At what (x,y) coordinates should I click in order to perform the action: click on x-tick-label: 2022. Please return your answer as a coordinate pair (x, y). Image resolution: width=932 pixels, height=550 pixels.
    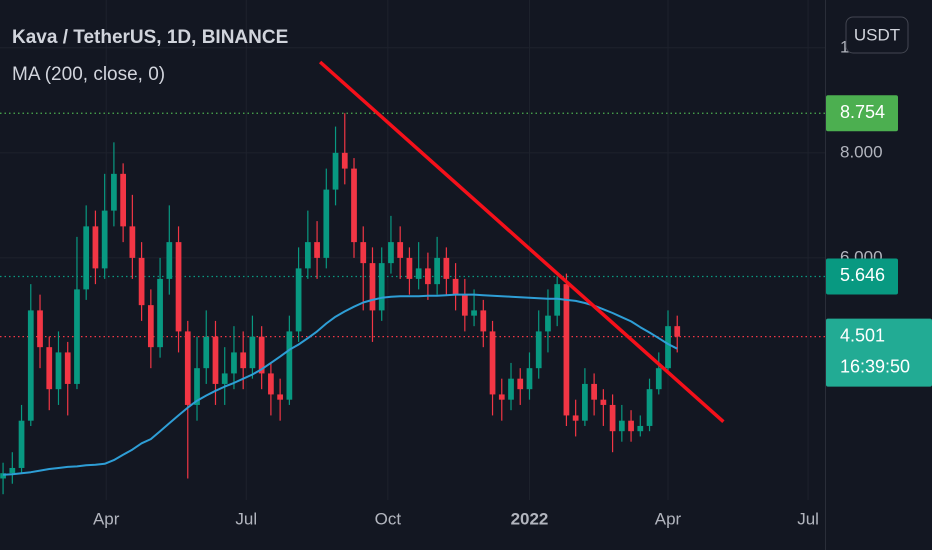
    Looking at the image, I should click on (530, 518).